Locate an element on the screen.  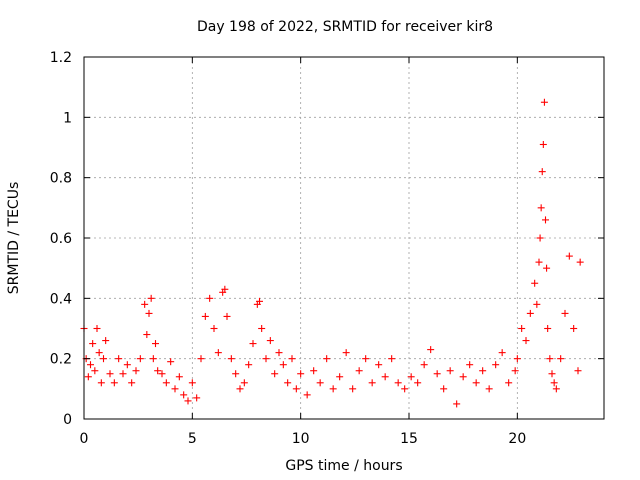
x-tick-label: 15 is located at coordinates (409, 439).